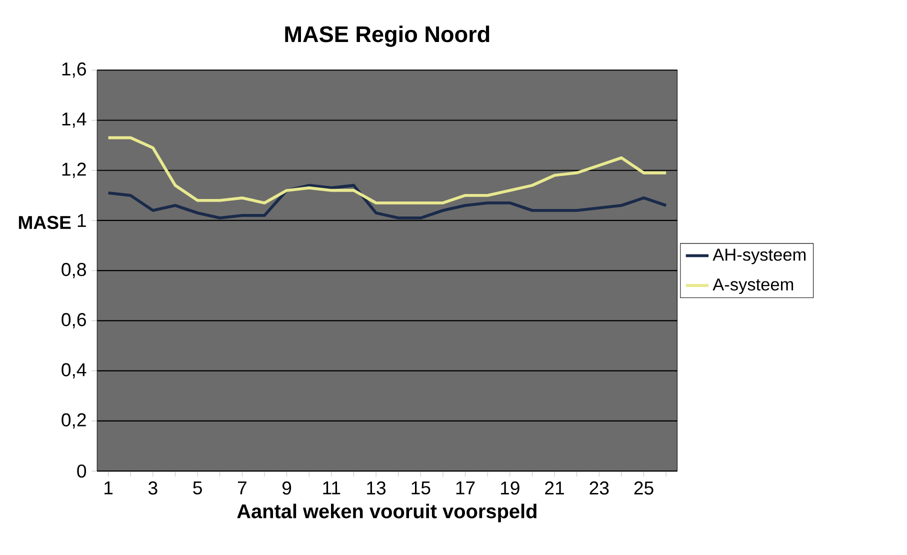 This screenshot has height=555, width=907. What do you see at coordinates (387, 36) in the screenshot?
I see `chart-title: MASE Regio Noord` at bounding box center [387, 36].